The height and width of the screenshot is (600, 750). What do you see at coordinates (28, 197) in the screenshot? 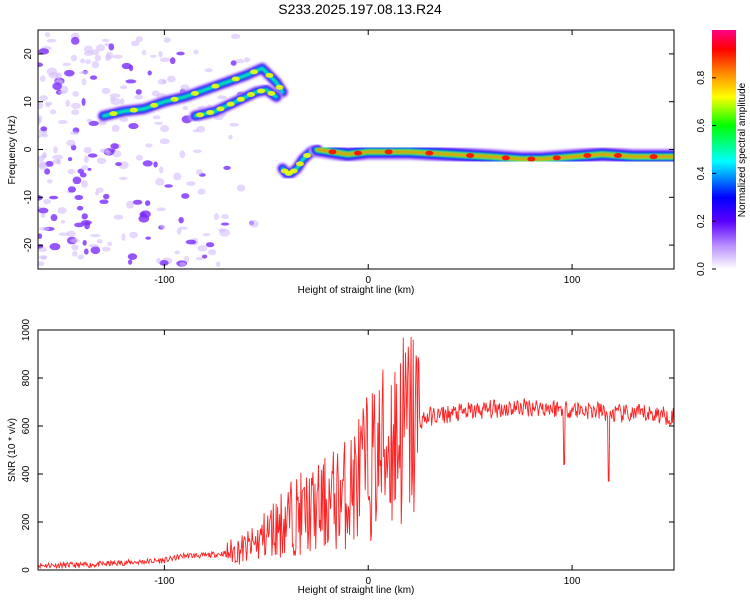
I see `y-tick-label: -10` at bounding box center [28, 197].